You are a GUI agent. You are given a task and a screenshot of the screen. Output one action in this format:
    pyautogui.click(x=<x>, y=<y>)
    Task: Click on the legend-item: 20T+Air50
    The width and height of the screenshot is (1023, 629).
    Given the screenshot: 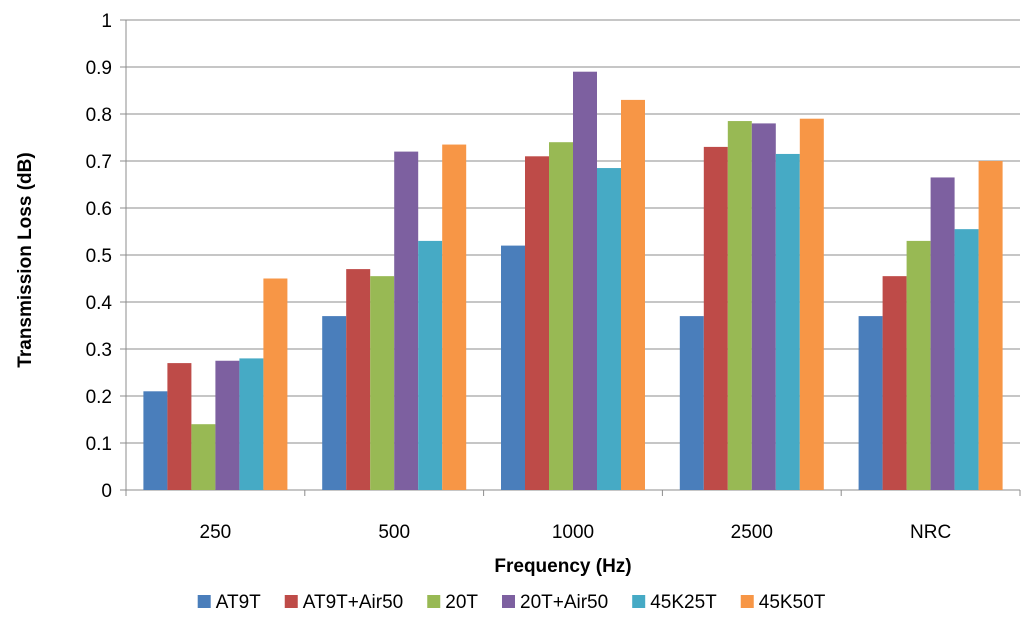 What is the action you would take?
    pyautogui.click(x=555, y=602)
    